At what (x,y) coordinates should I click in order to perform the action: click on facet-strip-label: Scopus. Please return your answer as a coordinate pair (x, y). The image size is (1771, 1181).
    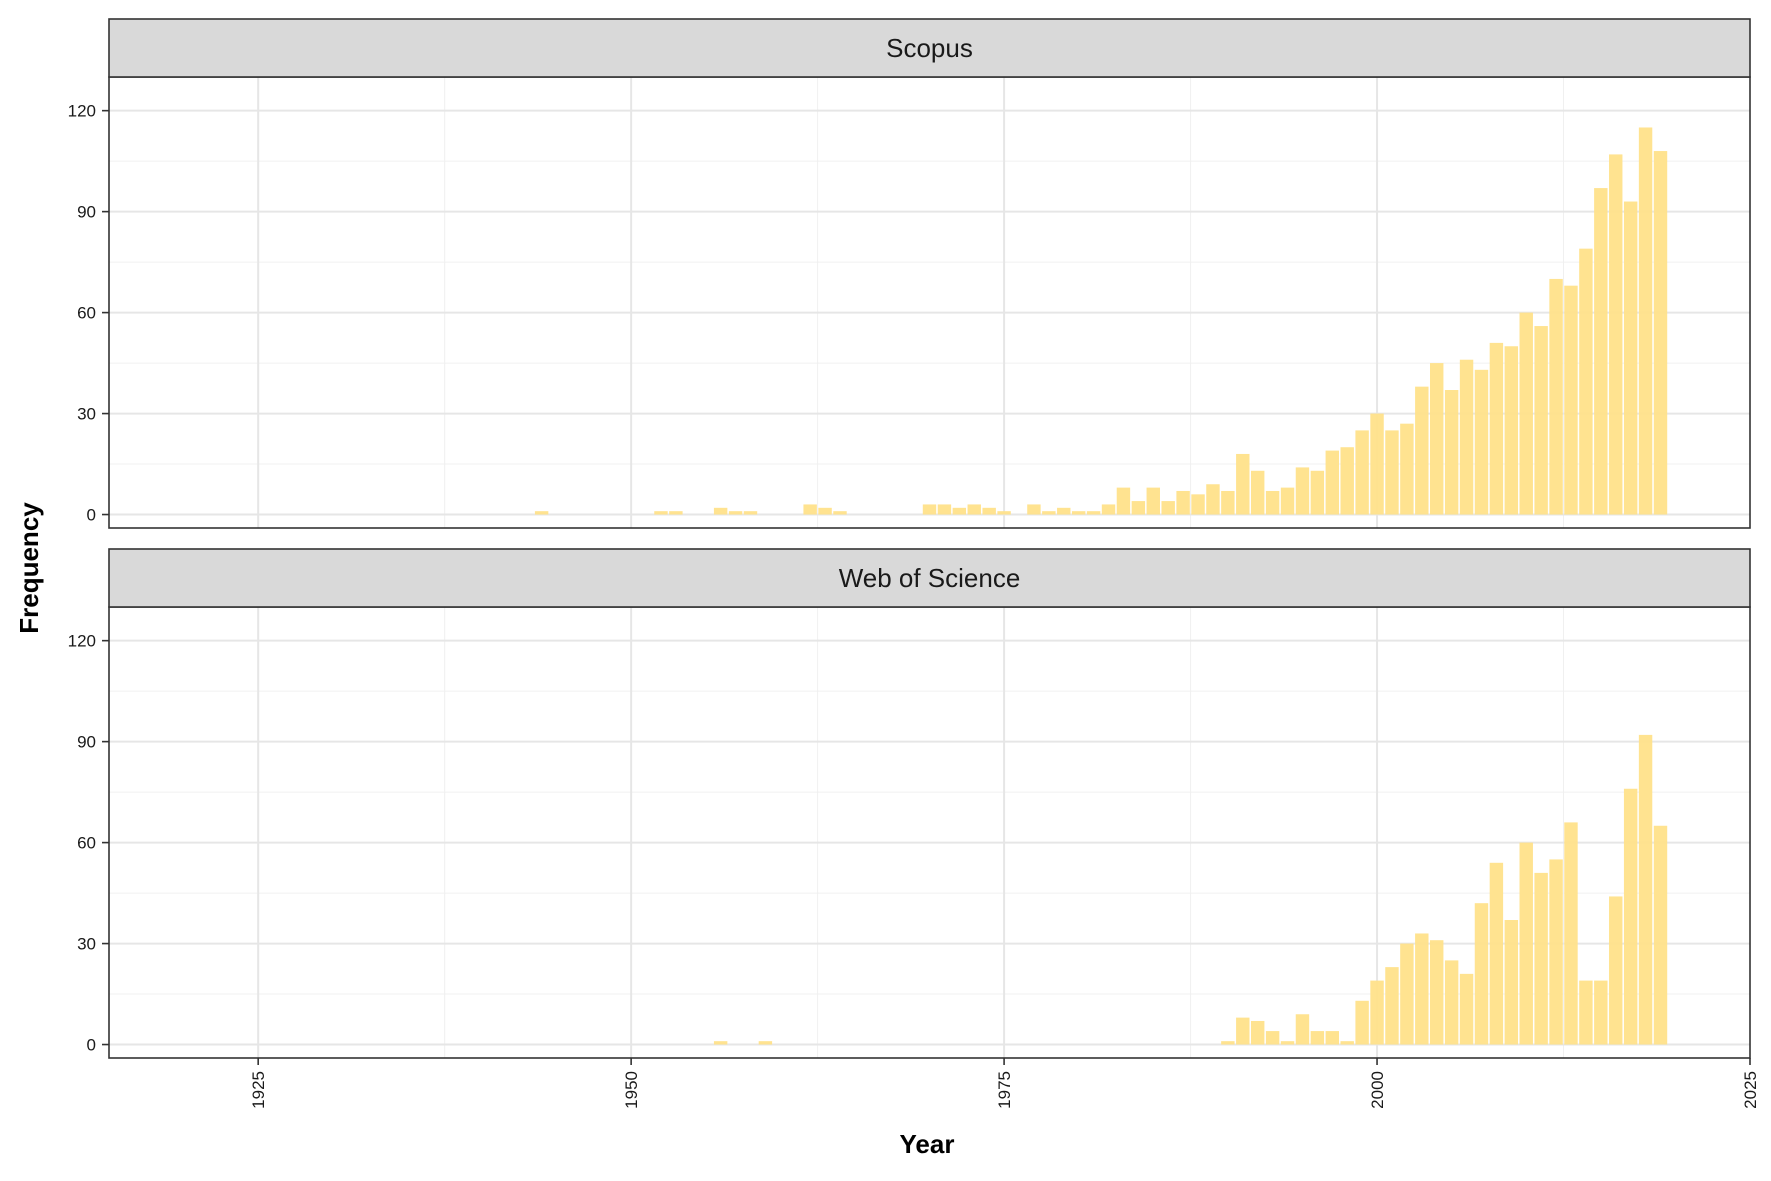
    Looking at the image, I should click on (929, 48).